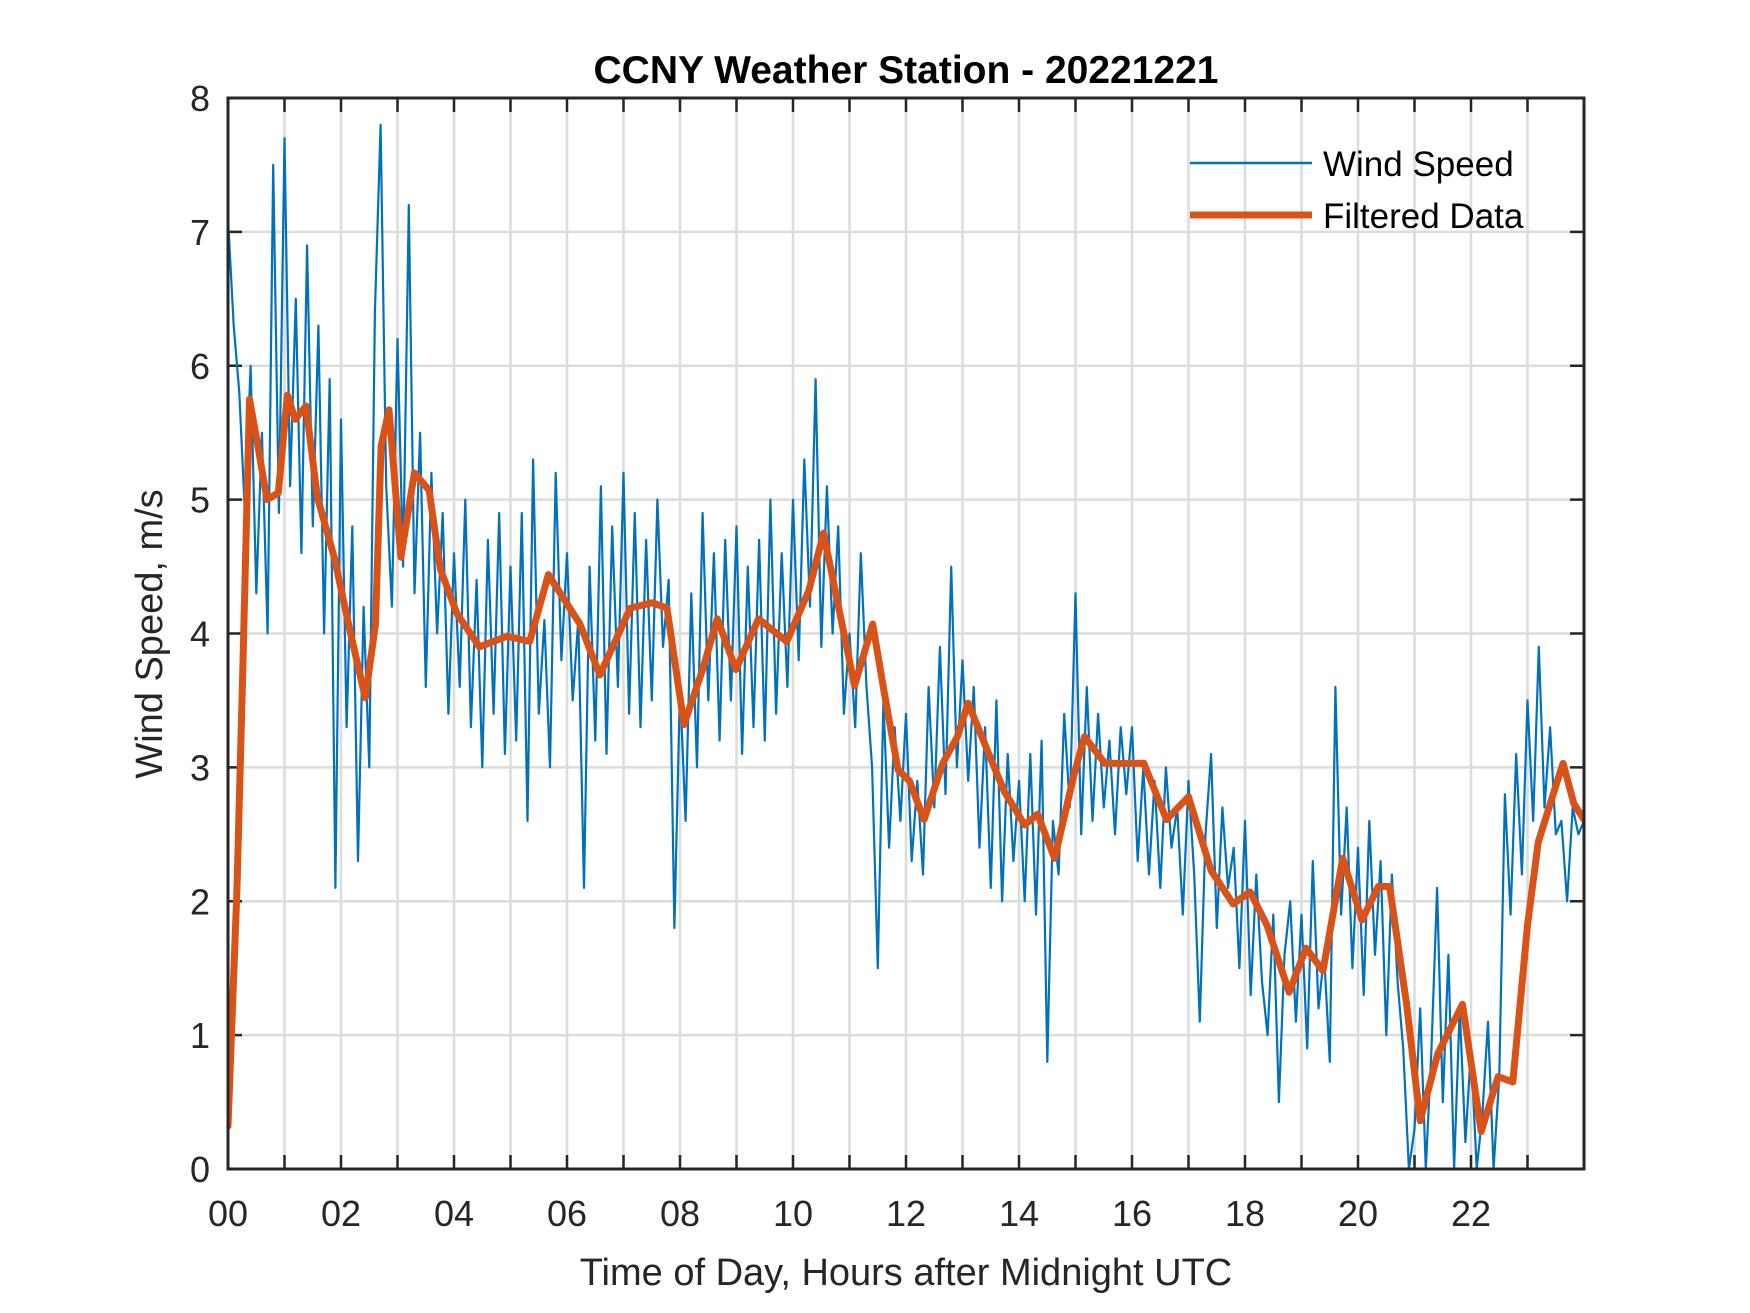 The height and width of the screenshot is (1313, 1750). I want to click on y-tick-label: 7, so click(200, 232).